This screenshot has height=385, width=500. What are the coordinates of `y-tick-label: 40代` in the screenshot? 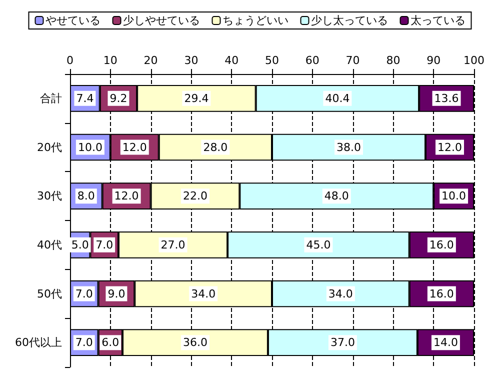 It's located at (49, 245).